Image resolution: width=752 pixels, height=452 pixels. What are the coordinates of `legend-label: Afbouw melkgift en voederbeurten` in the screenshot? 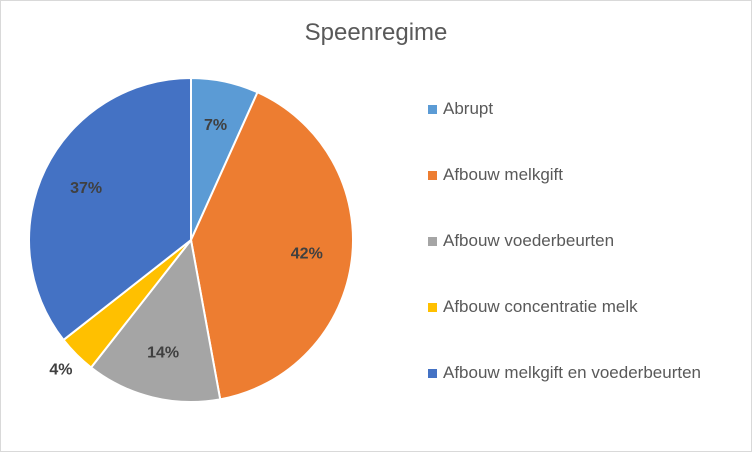 It's located at (572, 372).